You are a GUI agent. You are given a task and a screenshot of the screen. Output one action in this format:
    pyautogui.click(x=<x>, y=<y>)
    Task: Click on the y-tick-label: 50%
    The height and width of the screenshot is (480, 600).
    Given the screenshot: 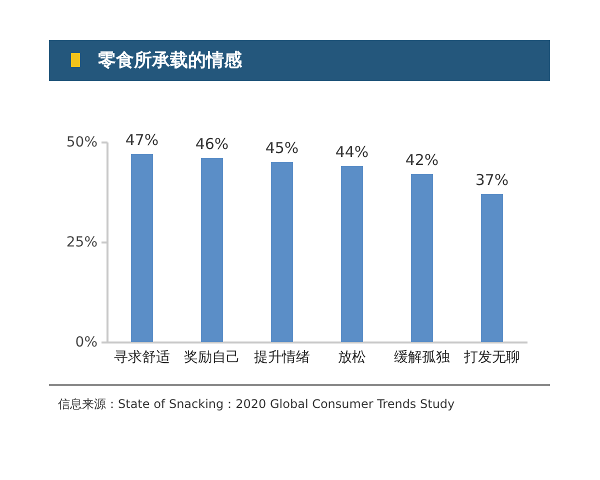 What is the action you would take?
    pyautogui.click(x=82, y=142)
    